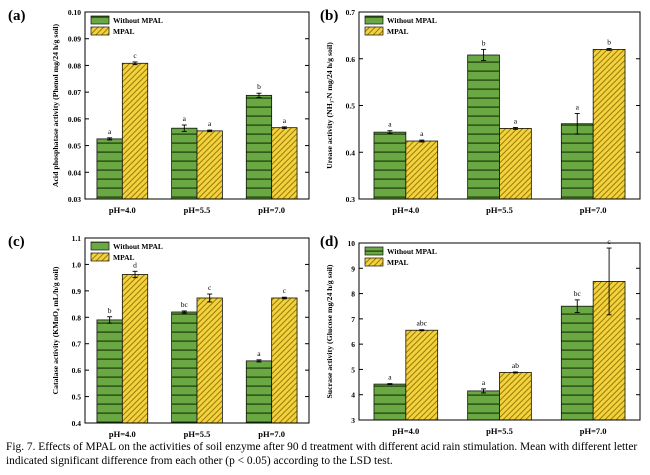 This screenshot has width=650, height=475. What do you see at coordinates (352, 243) in the screenshot?
I see `y-tick-label: 10` at bounding box center [352, 243].